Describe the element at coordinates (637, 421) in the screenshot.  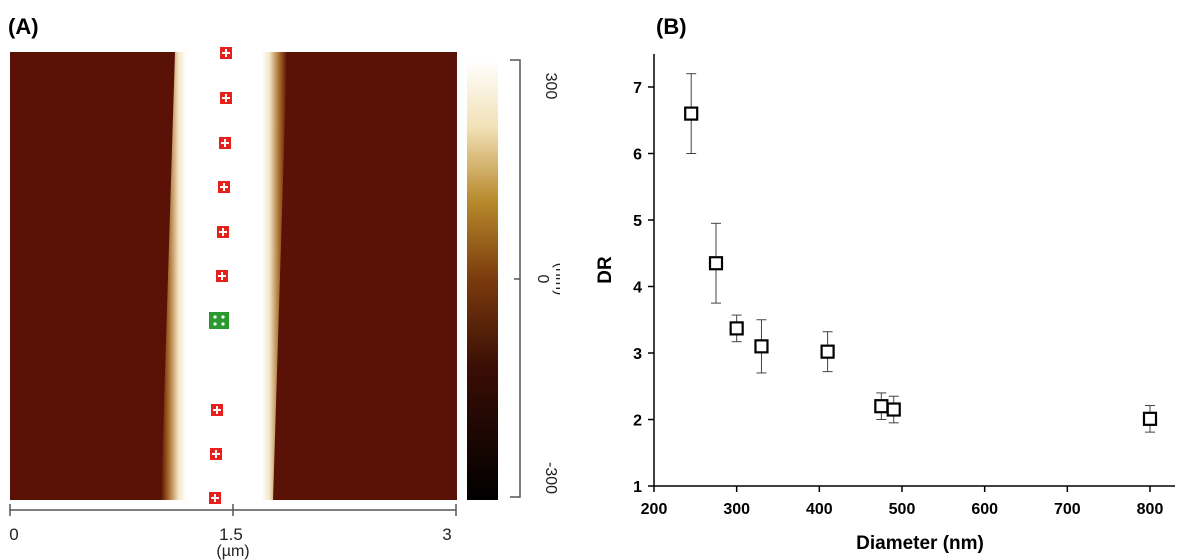
I see `y-tick-label-1: 2` at that location.